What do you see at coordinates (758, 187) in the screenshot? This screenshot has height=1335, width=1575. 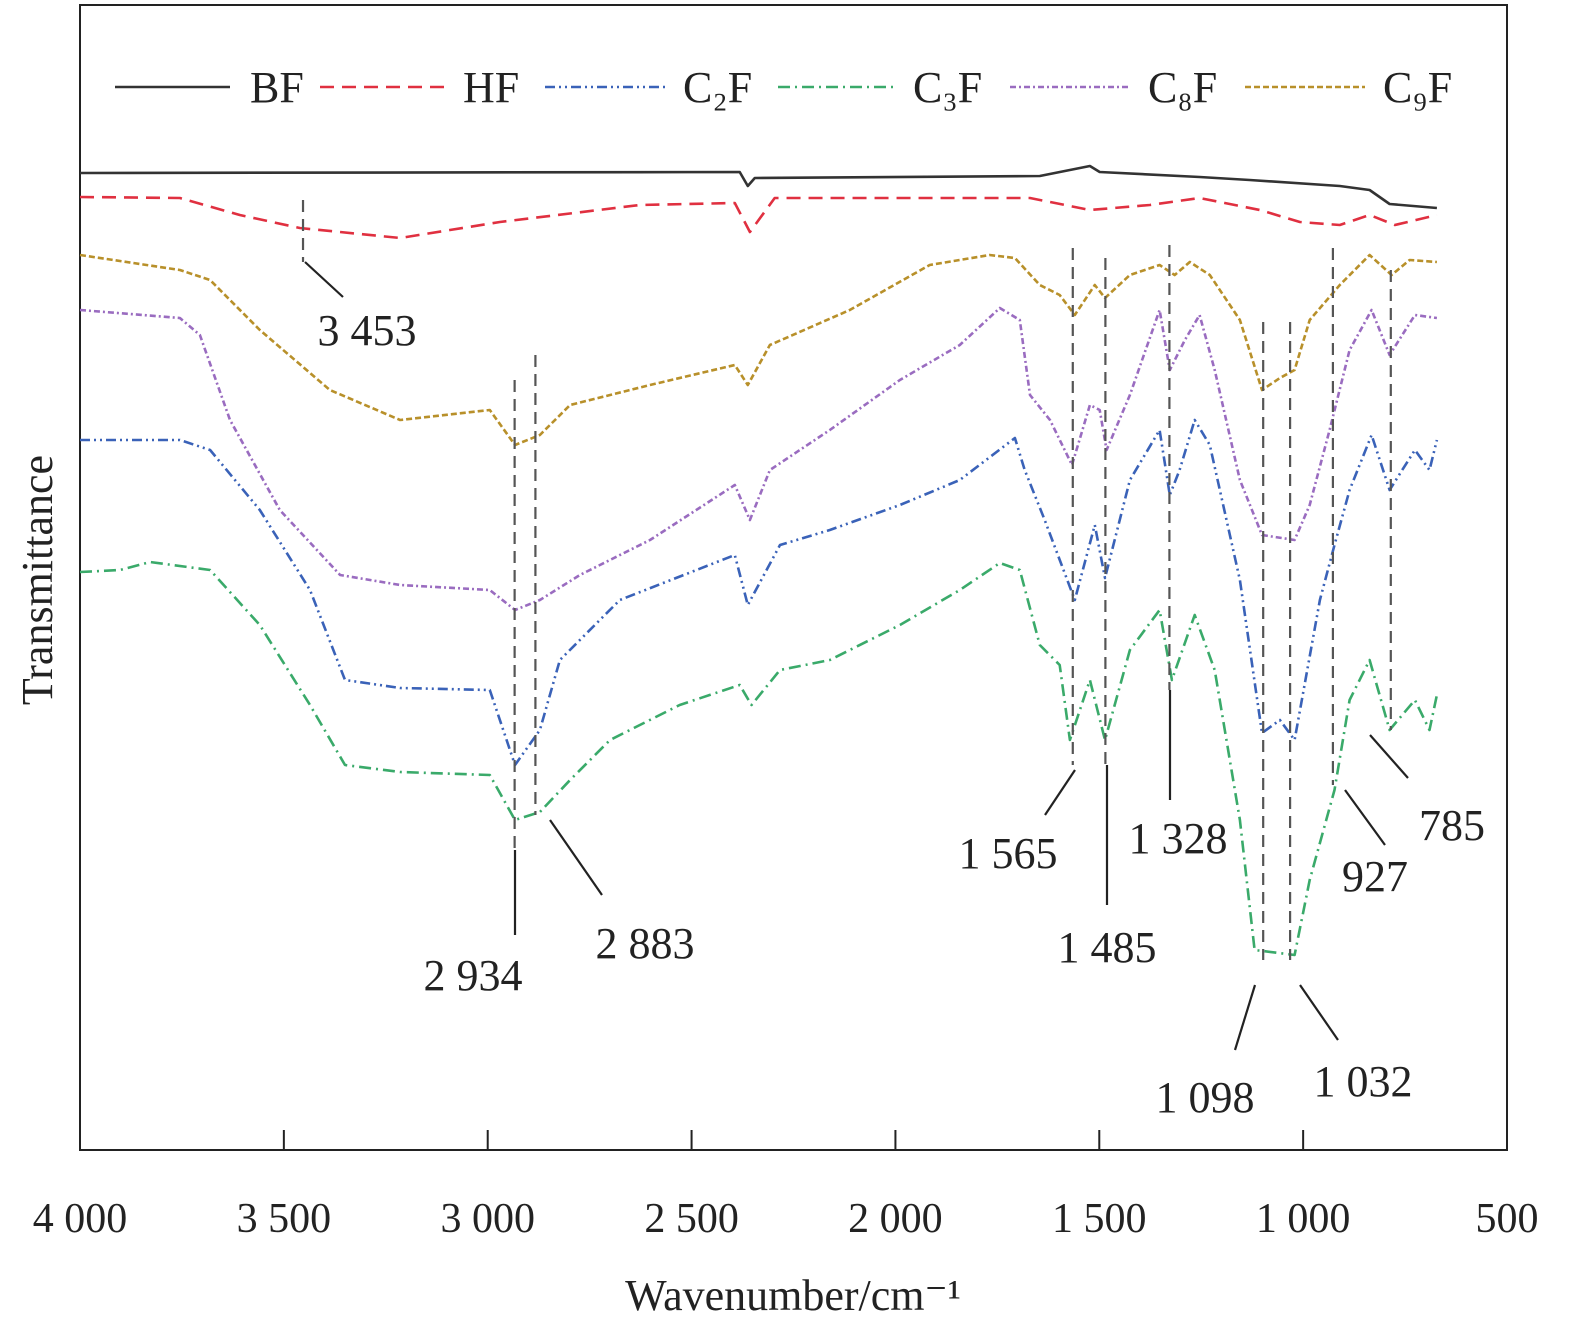 I see `series-line-BF` at bounding box center [758, 187].